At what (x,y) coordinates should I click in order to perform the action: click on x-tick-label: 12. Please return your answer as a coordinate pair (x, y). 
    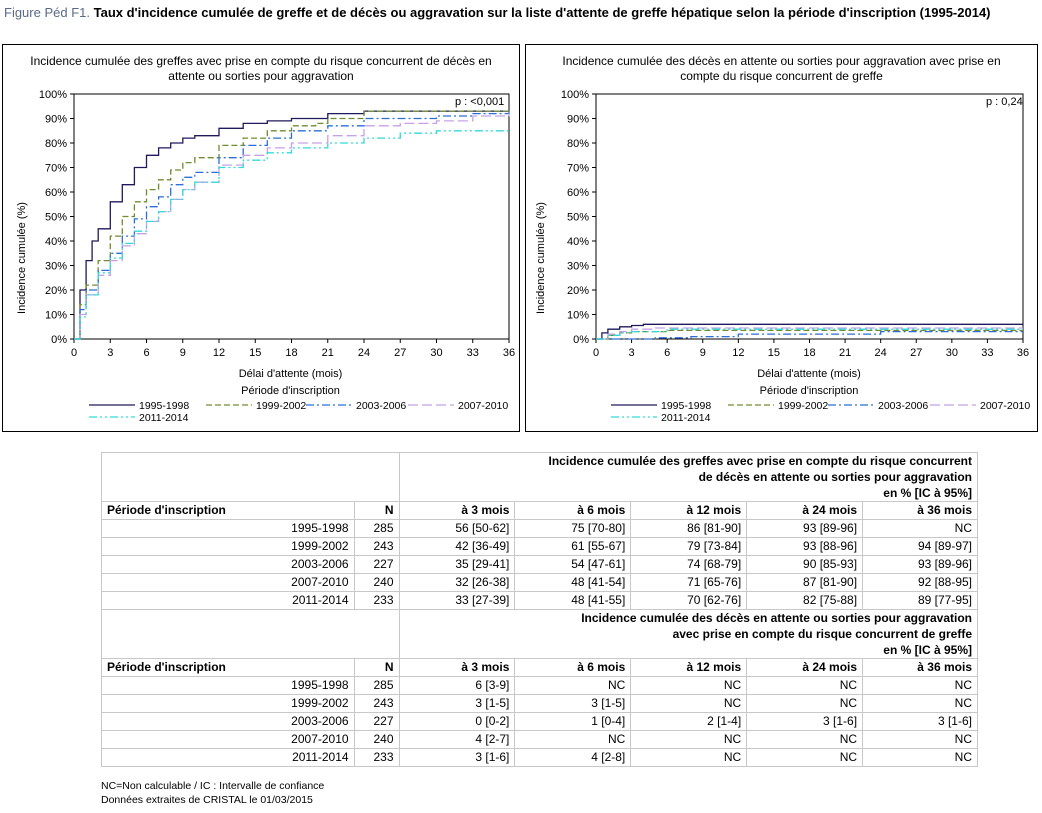
    Looking at the image, I should click on (738, 353).